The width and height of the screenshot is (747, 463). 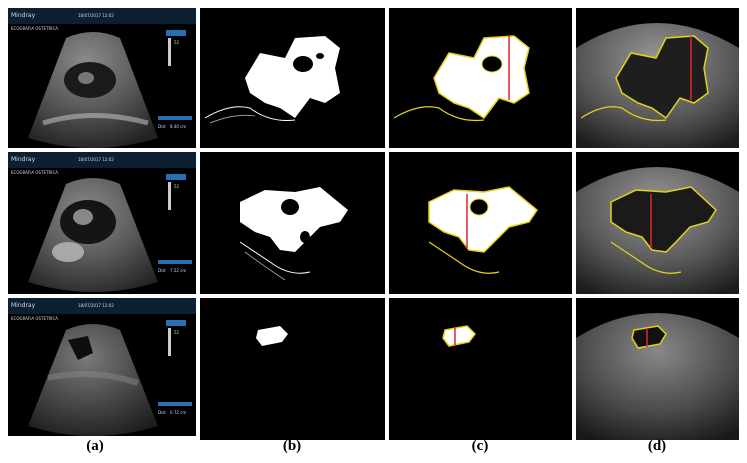 I want to click on panel-c-row2, so click(x=480, y=223).